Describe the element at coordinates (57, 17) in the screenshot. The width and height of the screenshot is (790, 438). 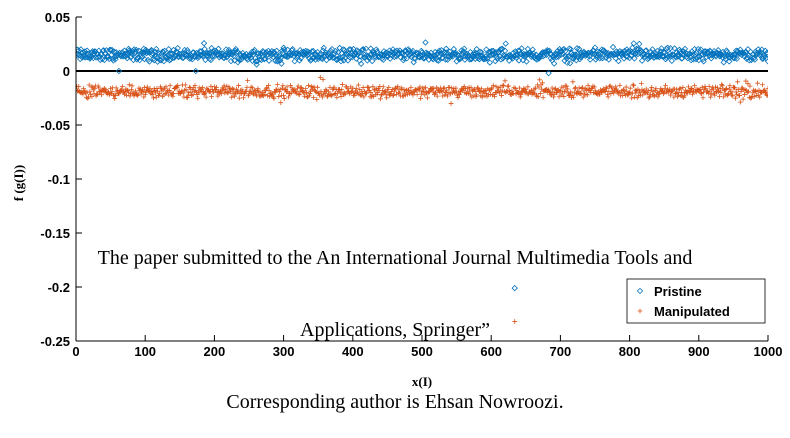
I see `y-tick-label: 0.05` at that location.